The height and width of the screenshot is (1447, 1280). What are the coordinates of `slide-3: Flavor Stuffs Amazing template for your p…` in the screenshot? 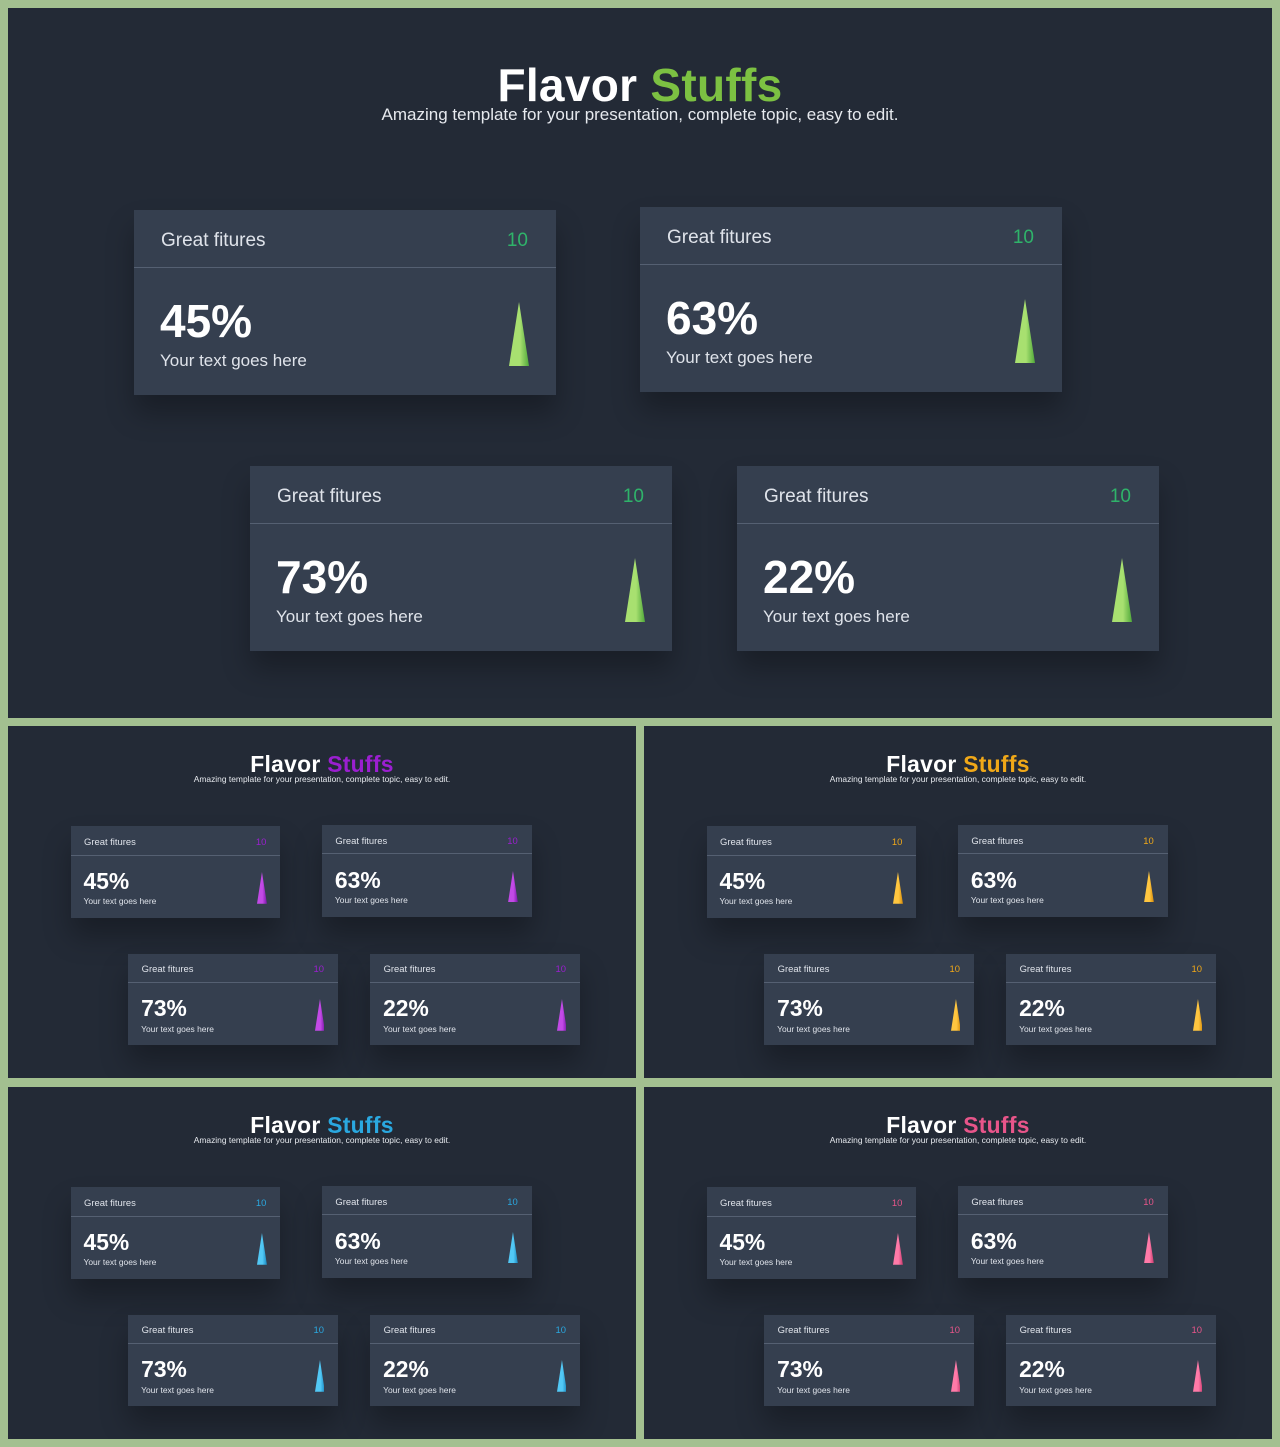 It's located at (958, 902).